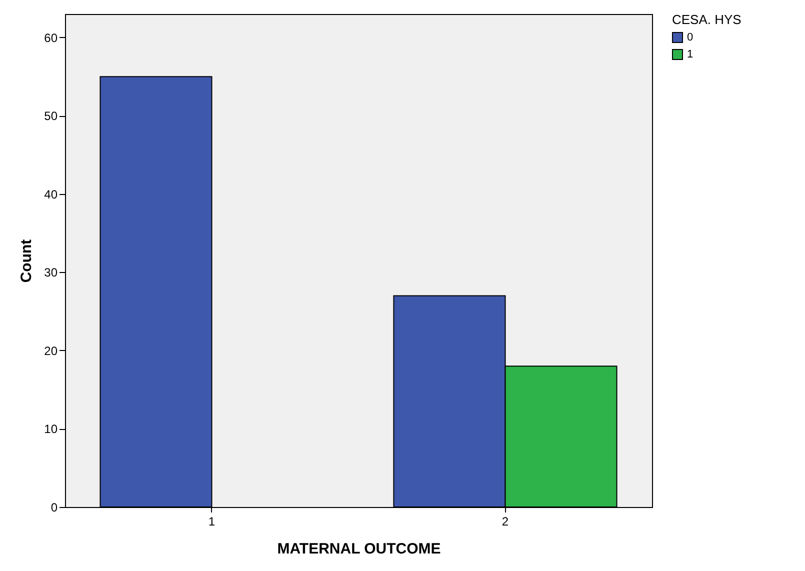 This screenshot has height=571, width=805. Describe the element at coordinates (690, 54) in the screenshot. I see `legend-label: 1` at that location.